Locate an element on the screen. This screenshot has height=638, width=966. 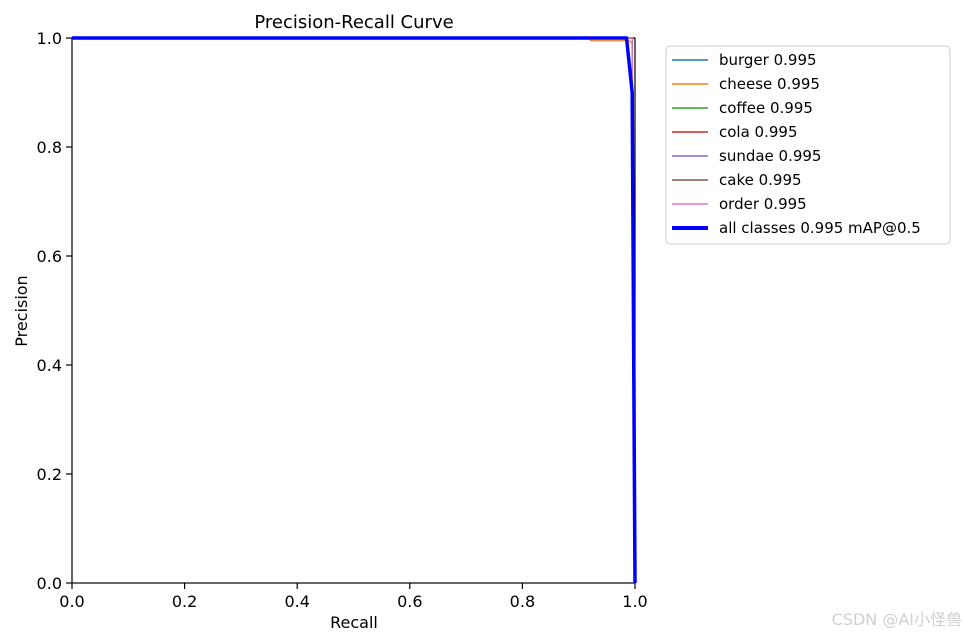
legend-label-1: cheese 0.995 is located at coordinates (769, 84).